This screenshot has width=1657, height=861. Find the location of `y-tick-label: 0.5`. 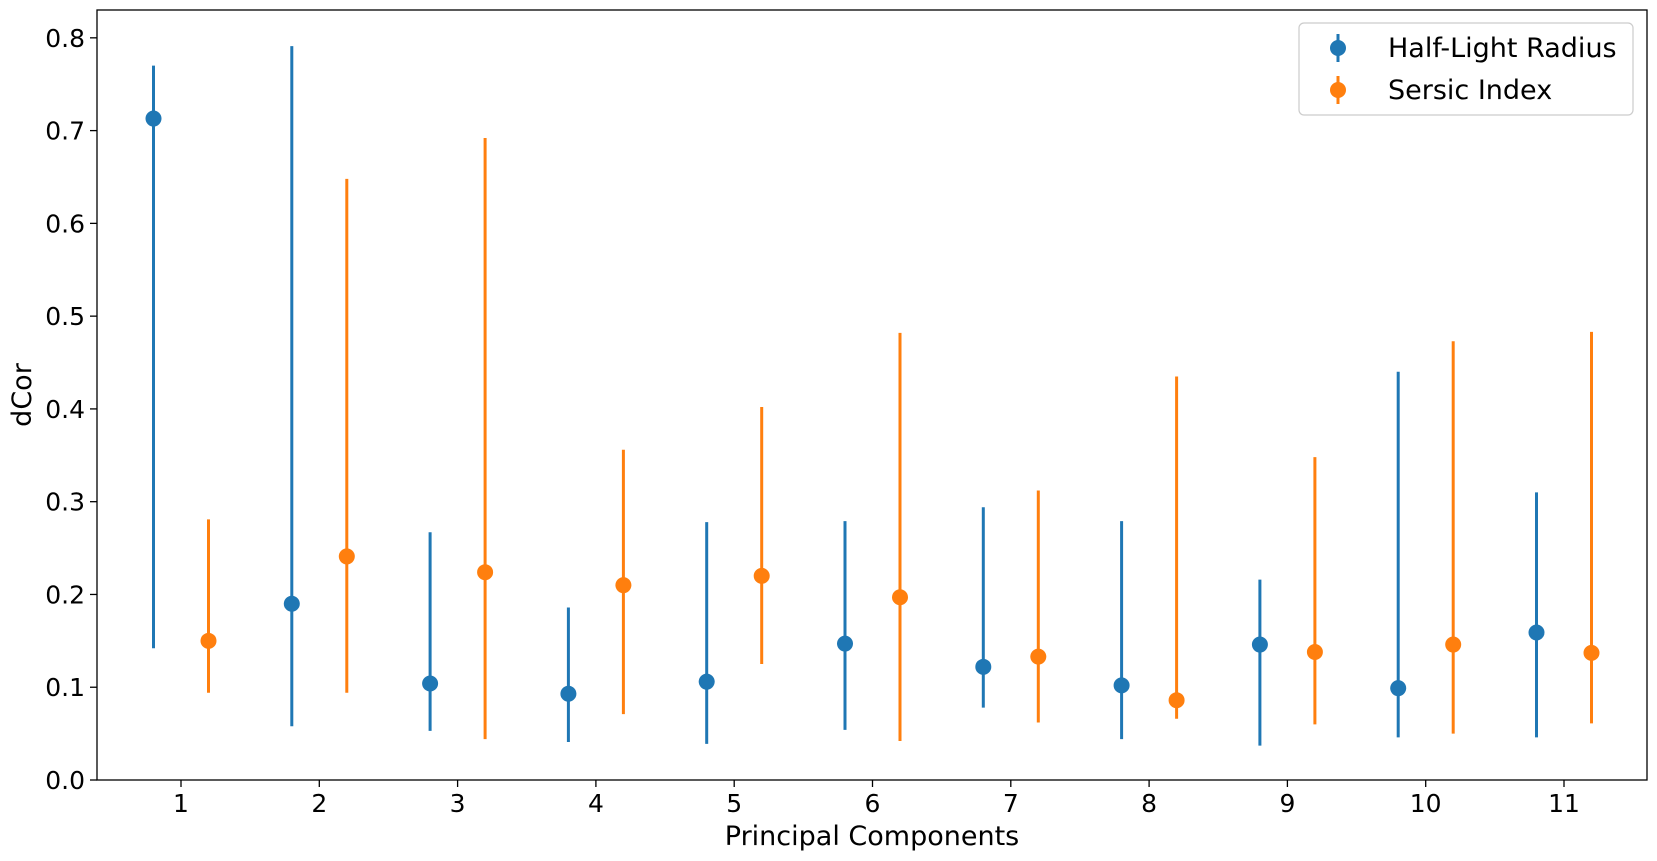

y-tick-label: 0.5 is located at coordinates (65, 316).